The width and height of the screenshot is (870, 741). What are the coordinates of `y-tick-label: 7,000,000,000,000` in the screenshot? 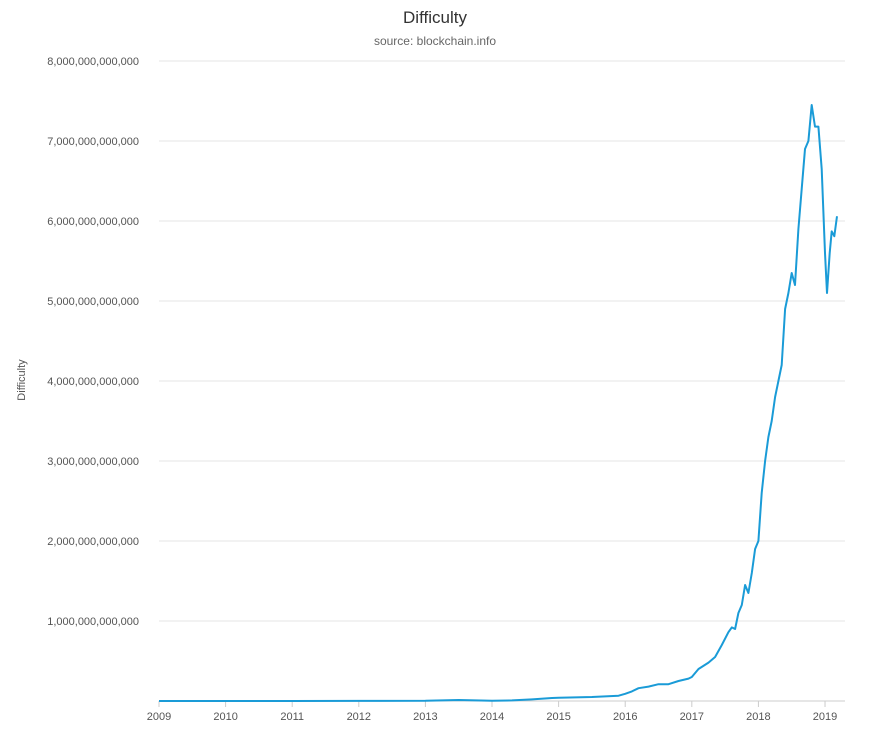 It's located at (93, 142).